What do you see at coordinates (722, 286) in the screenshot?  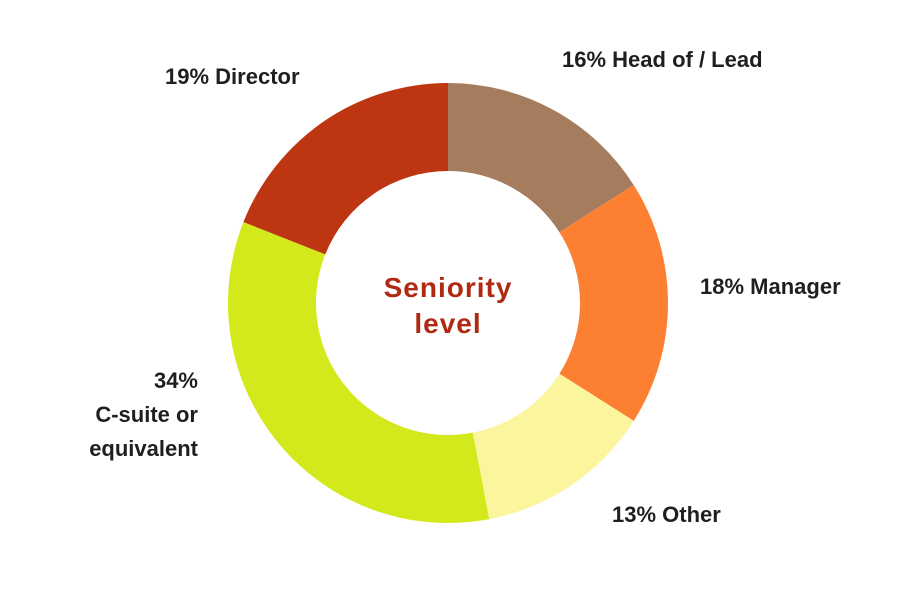 I see `value-label: 18%` at bounding box center [722, 286].